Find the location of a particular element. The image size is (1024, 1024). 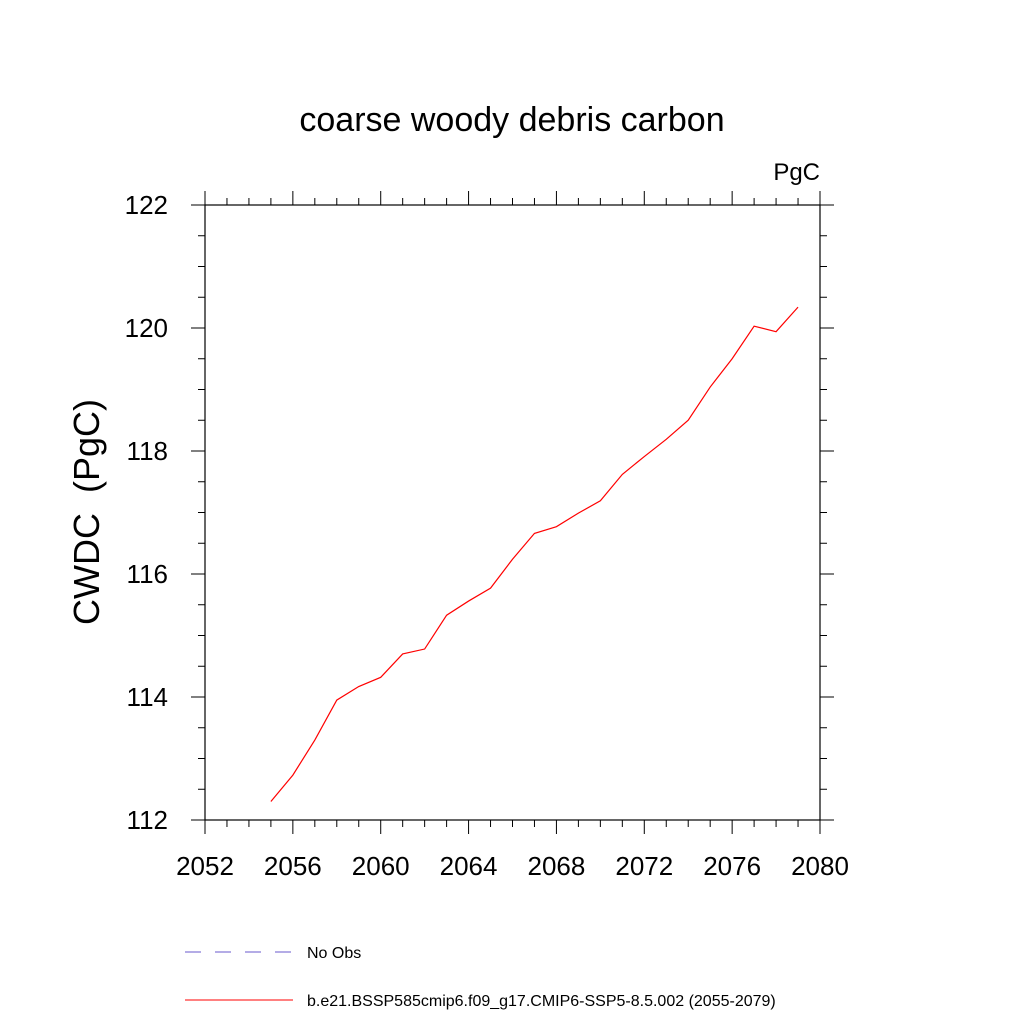

y-tick-label: 122 is located at coordinates (146, 205).